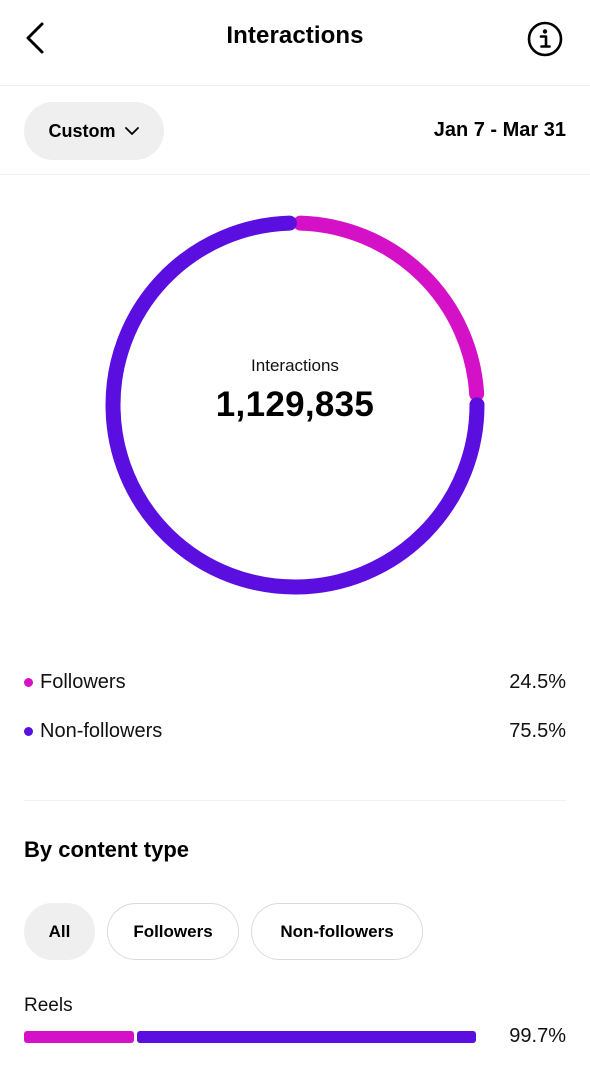 Image resolution: width=590 pixels, height=1069 pixels. I want to click on donut-center: Interactions 1,129,835, so click(295, 390).